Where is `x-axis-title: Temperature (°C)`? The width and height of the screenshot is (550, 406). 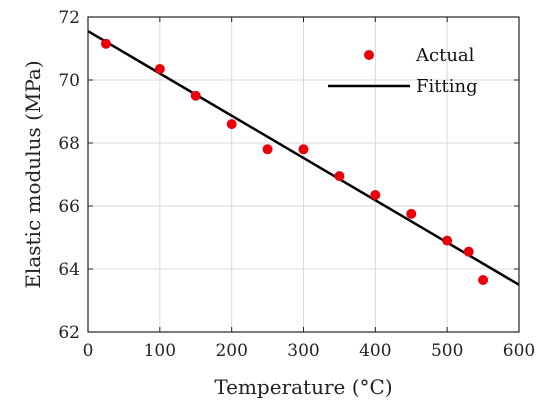 x-axis-title: Temperature (°C) is located at coordinates (303, 387).